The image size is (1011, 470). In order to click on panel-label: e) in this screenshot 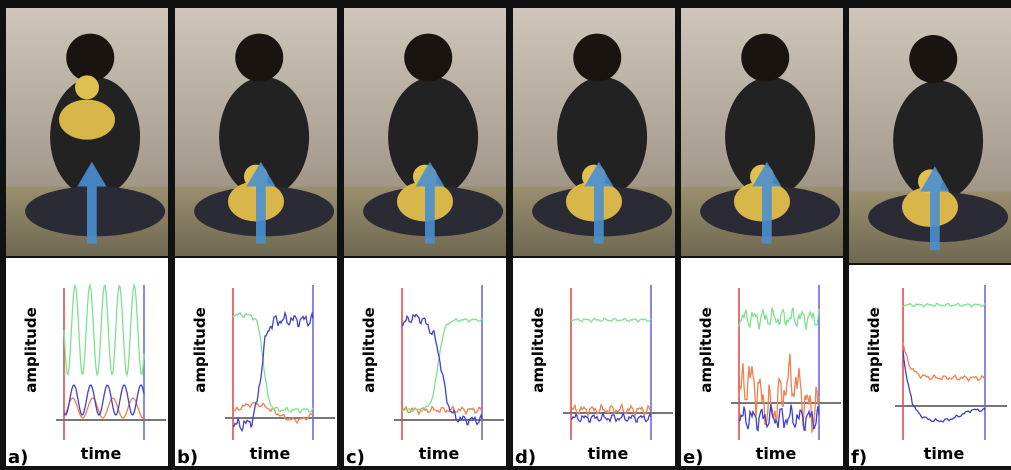, I will do `click(693, 457)`.